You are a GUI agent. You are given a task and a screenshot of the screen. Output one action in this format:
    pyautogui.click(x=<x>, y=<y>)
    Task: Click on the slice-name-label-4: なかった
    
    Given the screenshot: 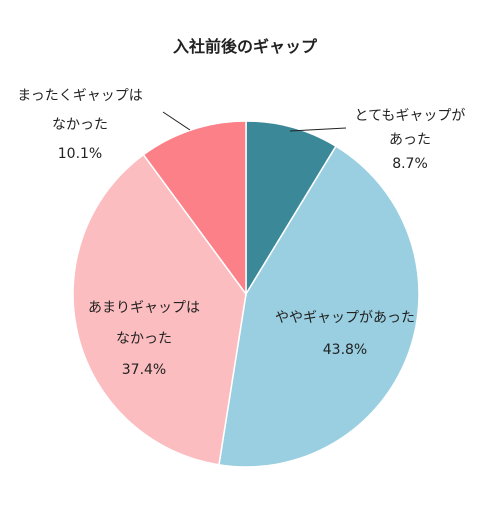 What is the action you would take?
    pyautogui.click(x=80, y=125)
    